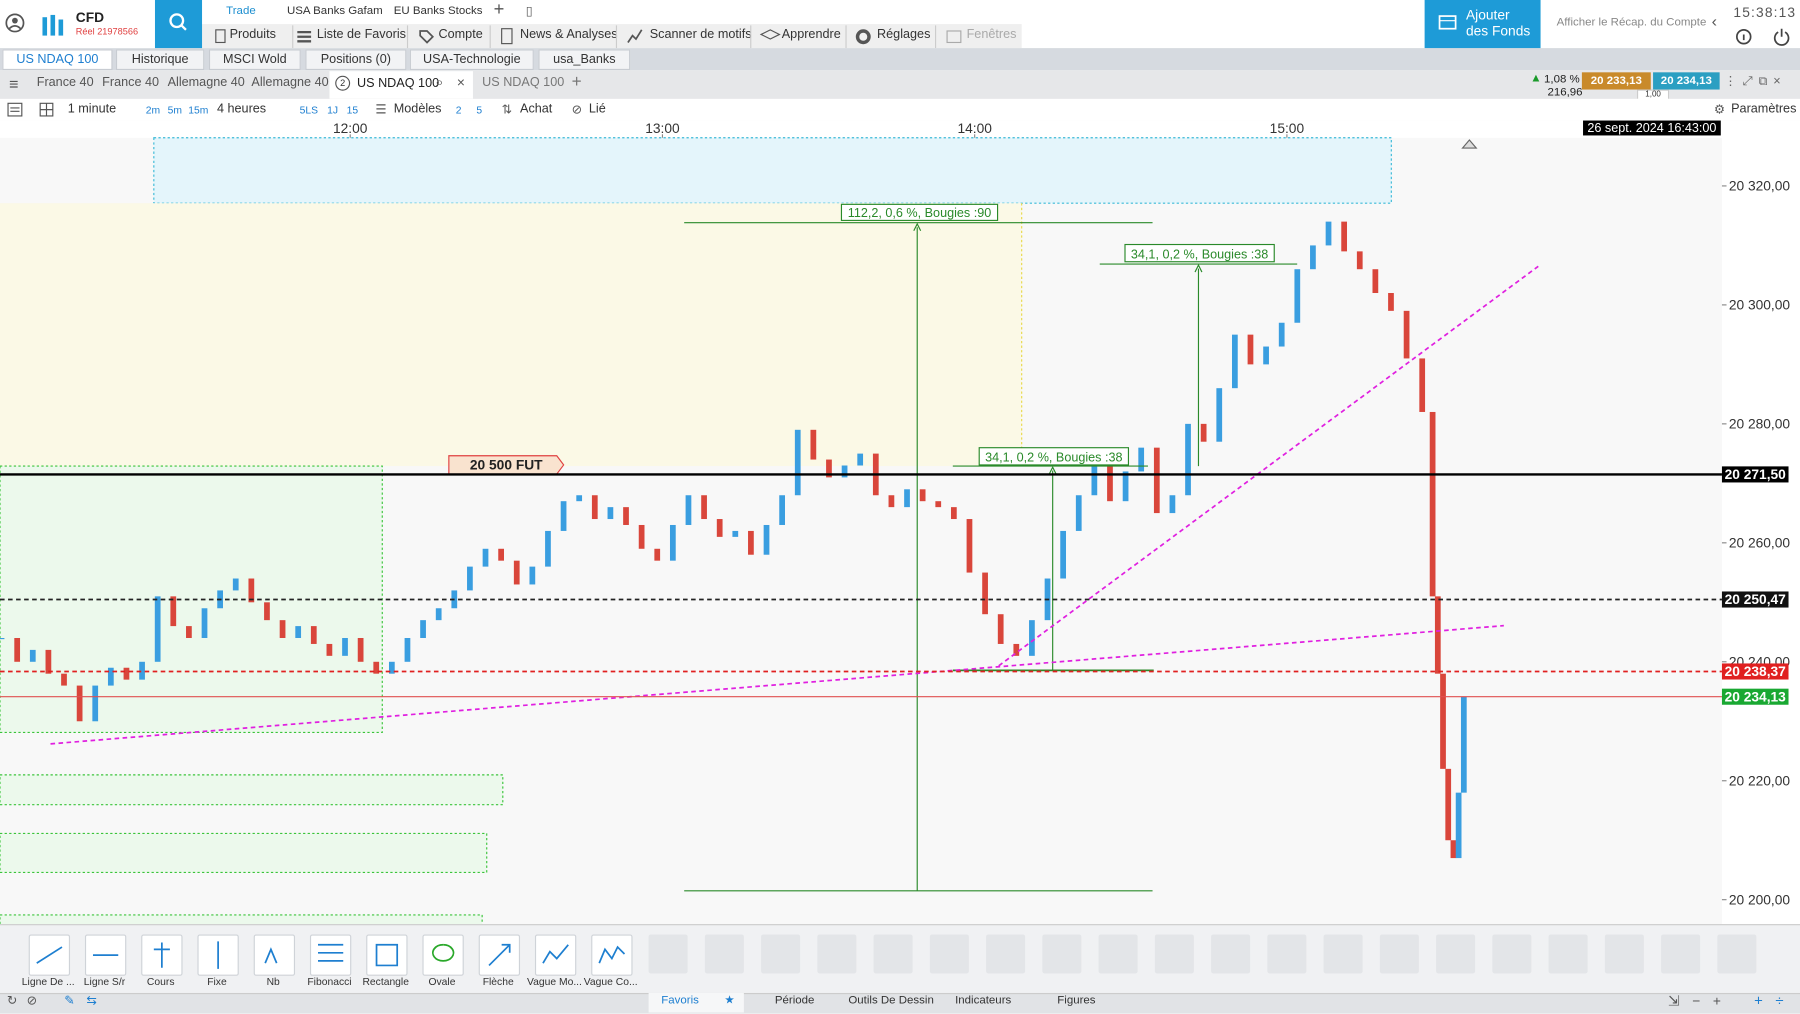 Image resolution: width=1800 pixels, height=1014 pixels. Describe the element at coordinates (309, 110) in the screenshot. I see `view: 5LS` at that location.